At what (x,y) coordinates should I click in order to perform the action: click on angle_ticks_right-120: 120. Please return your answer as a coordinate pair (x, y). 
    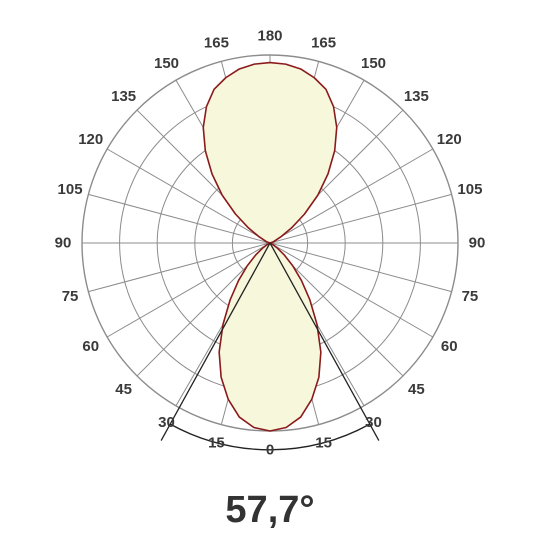
    Looking at the image, I should click on (449, 139).